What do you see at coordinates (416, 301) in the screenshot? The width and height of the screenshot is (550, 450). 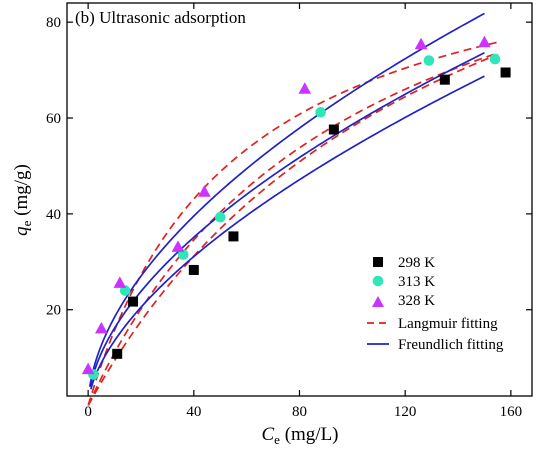 I see `legend-label-328k: 328 K` at bounding box center [416, 301].